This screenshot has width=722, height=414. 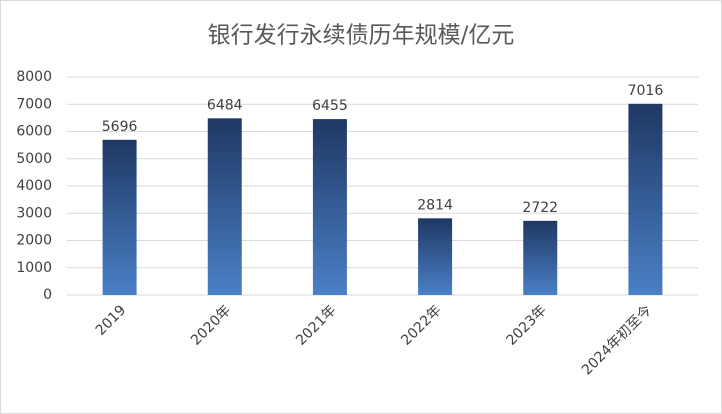 What do you see at coordinates (330, 106) in the screenshot?
I see `data-label: 6455` at bounding box center [330, 106].